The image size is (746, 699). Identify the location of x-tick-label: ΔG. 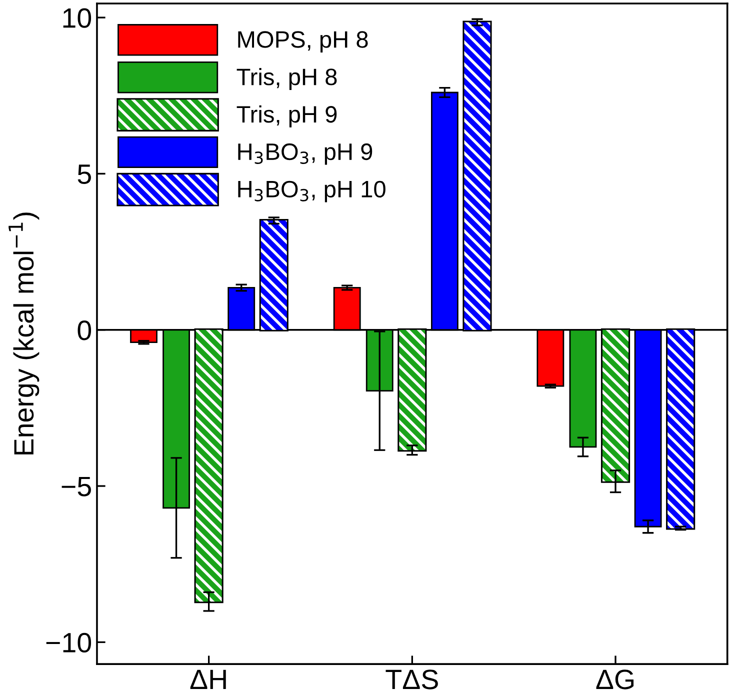
(615, 680).